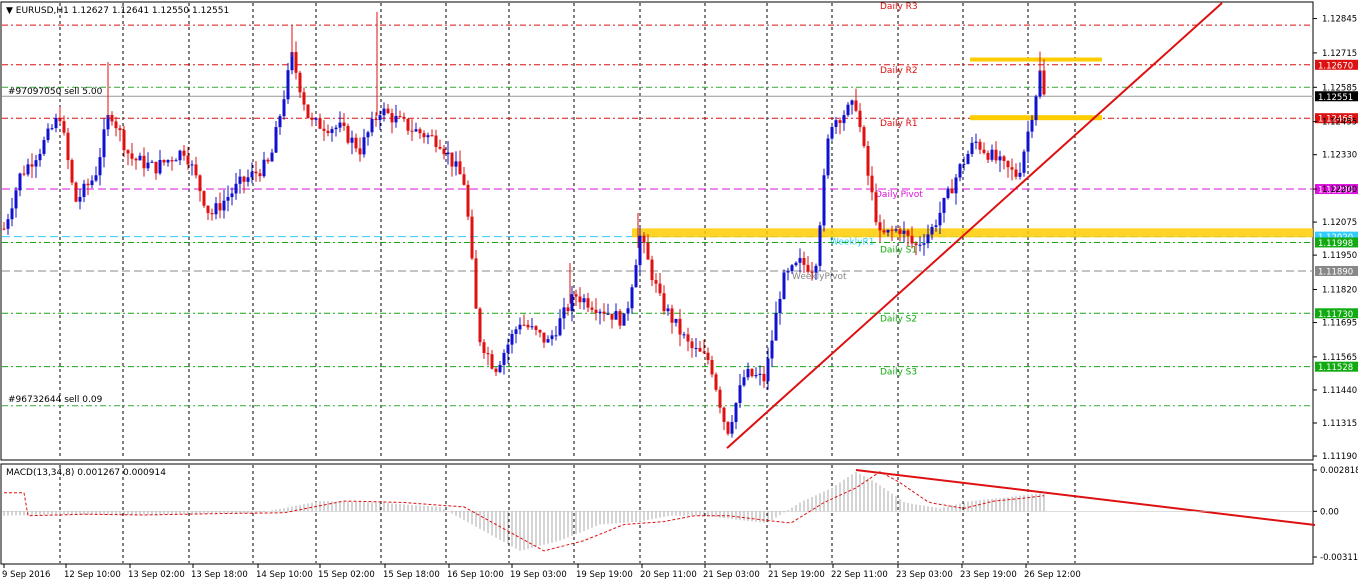 The image size is (1358, 584). Describe the element at coordinates (1329, 512) in the screenshot. I see `macd-tick-label: 0.00` at that location.